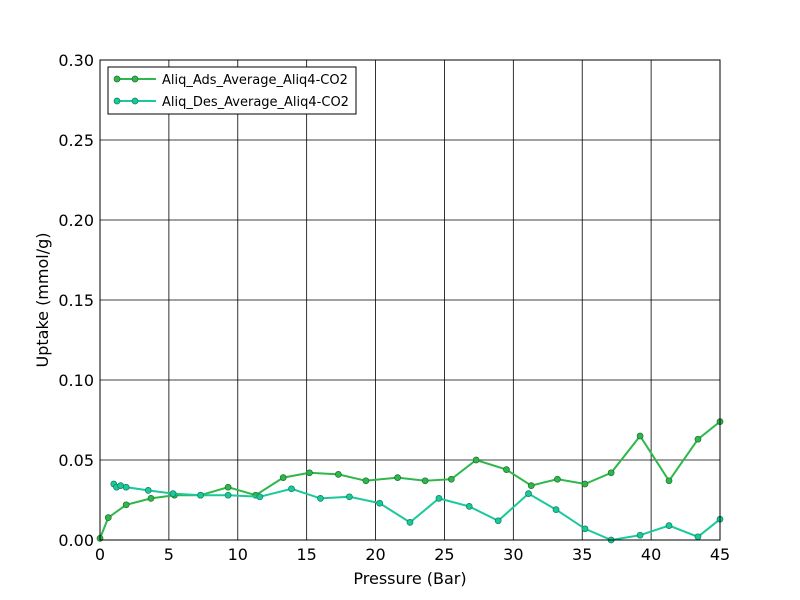 This screenshot has width=800, height=600. What do you see at coordinates (42, 299) in the screenshot?
I see `y-axis-label: Uptake (mmol/g)` at bounding box center [42, 299].